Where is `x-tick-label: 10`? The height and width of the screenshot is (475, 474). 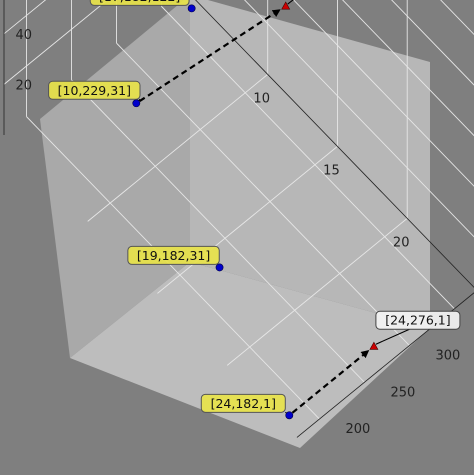
x-tick-label: 10 is located at coordinates (261, 98).